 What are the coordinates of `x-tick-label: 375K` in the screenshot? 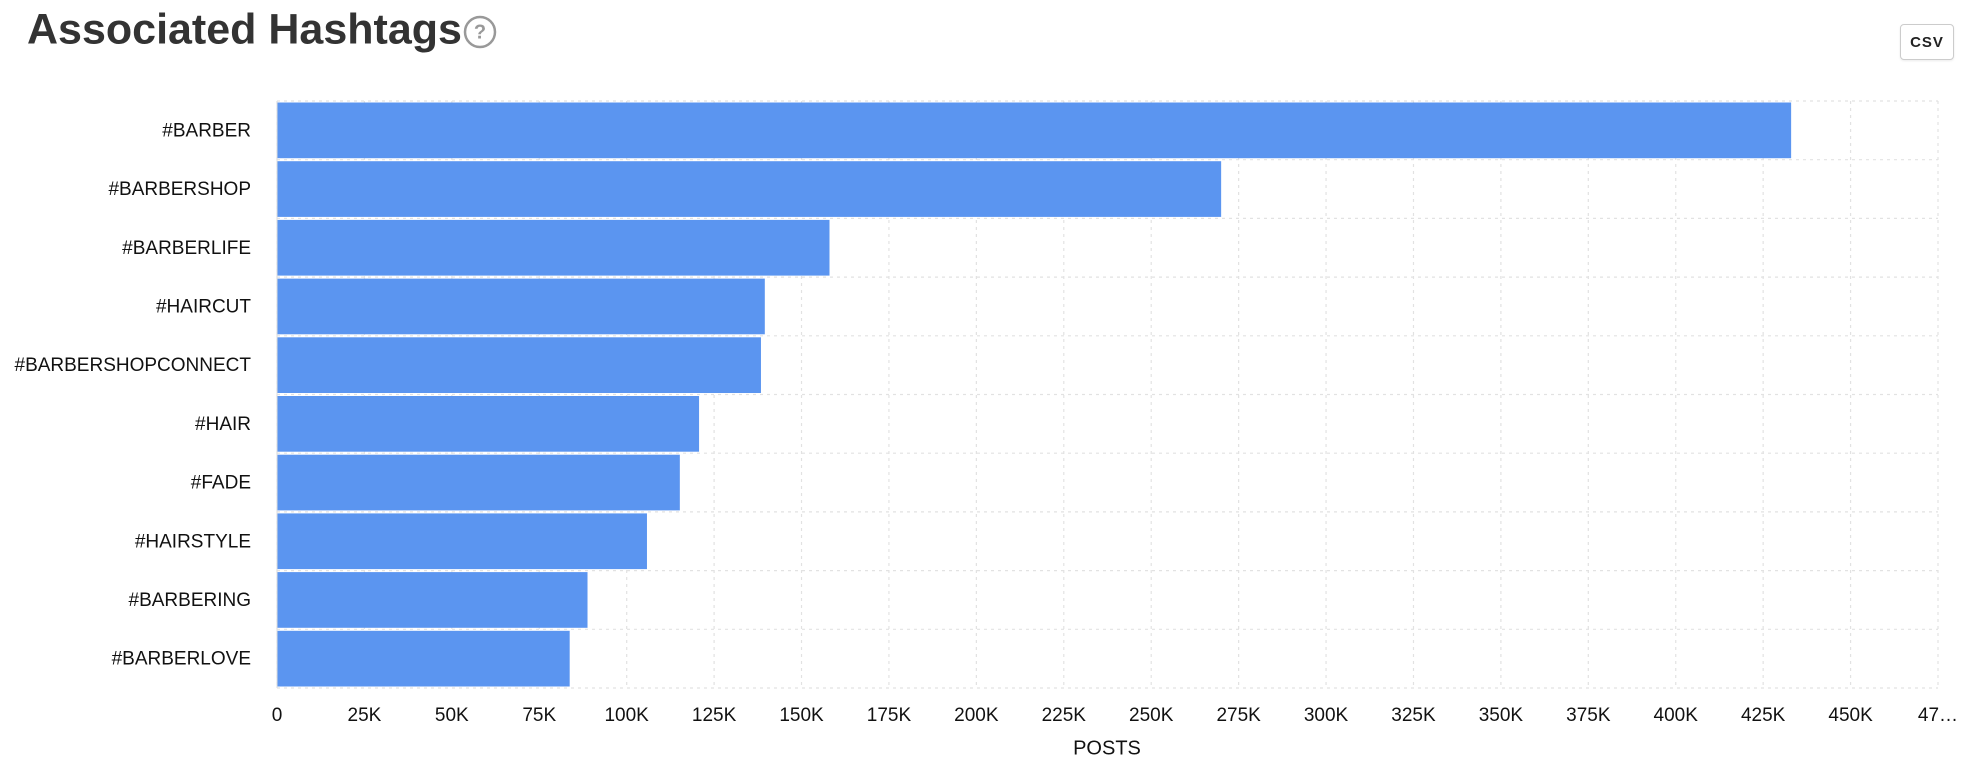 It's located at (1588, 715).